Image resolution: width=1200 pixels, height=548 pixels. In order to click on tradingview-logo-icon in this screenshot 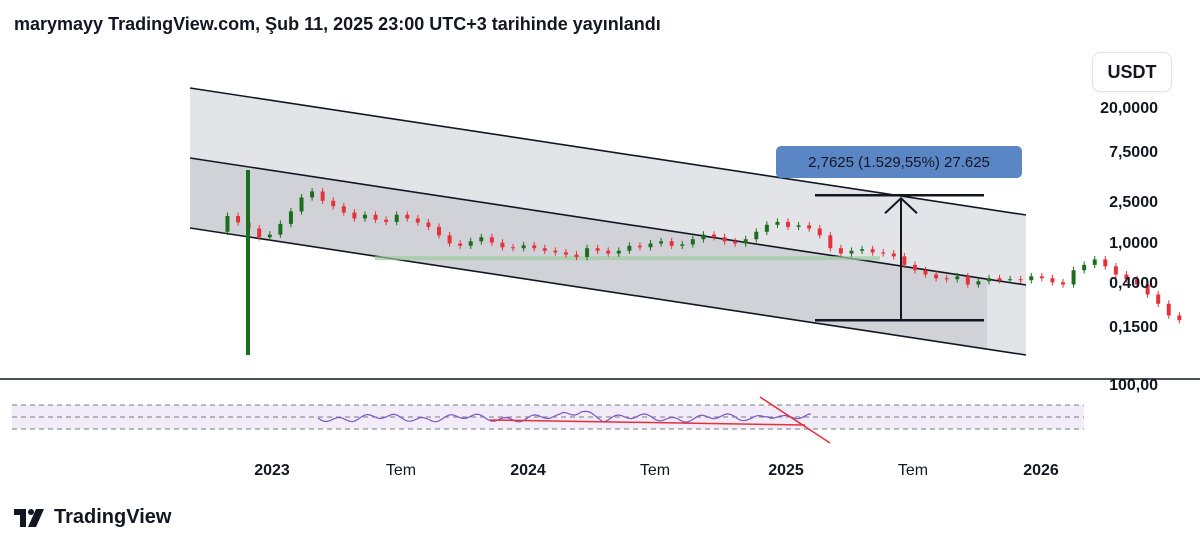, I will do `click(29, 517)`.